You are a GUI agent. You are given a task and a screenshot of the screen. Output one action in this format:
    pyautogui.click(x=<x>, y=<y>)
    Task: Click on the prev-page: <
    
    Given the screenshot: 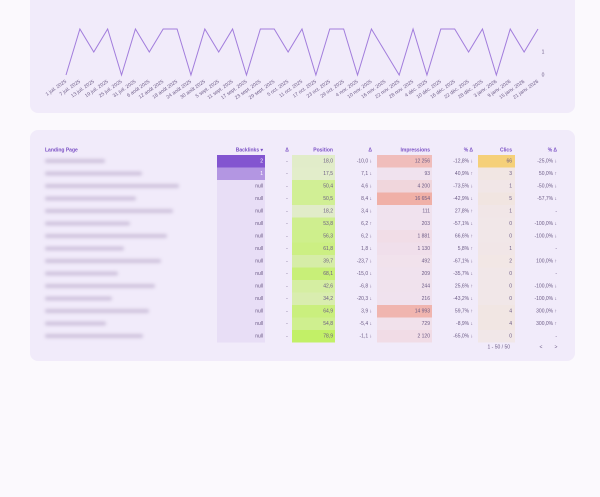 What is the action you would take?
    pyautogui.click(x=541, y=347)
    